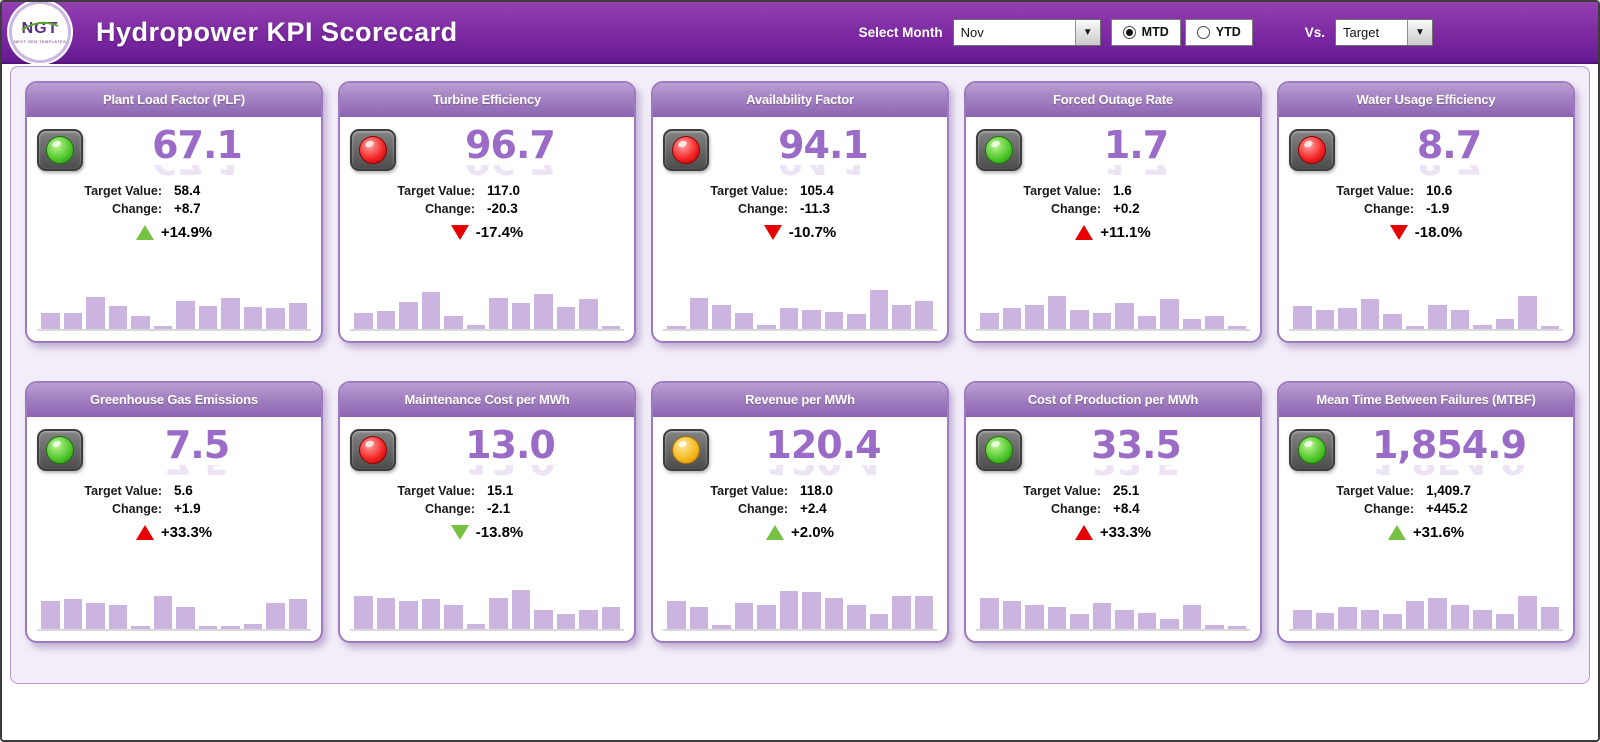 This screenshot has height=742, width=1600. I want to click on kpi-value-text: 1,854.9, so click(1449, 445).